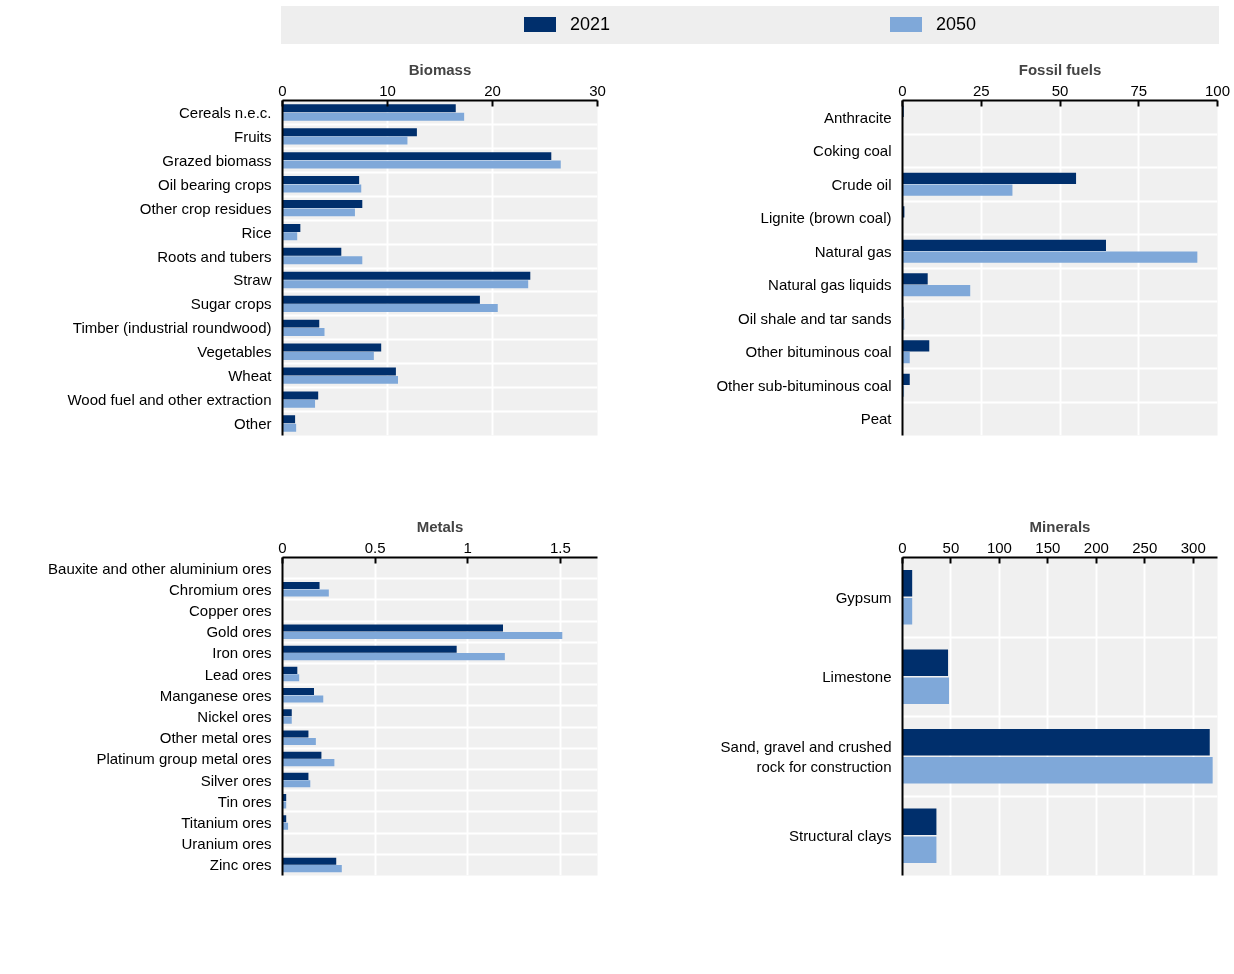 This screenshot has height=974, width=1234. What do you see at coordinates (240, 865) in the screenshot?
I see `y-tick-label: Zinc ores` at bounding box center [240, 865].